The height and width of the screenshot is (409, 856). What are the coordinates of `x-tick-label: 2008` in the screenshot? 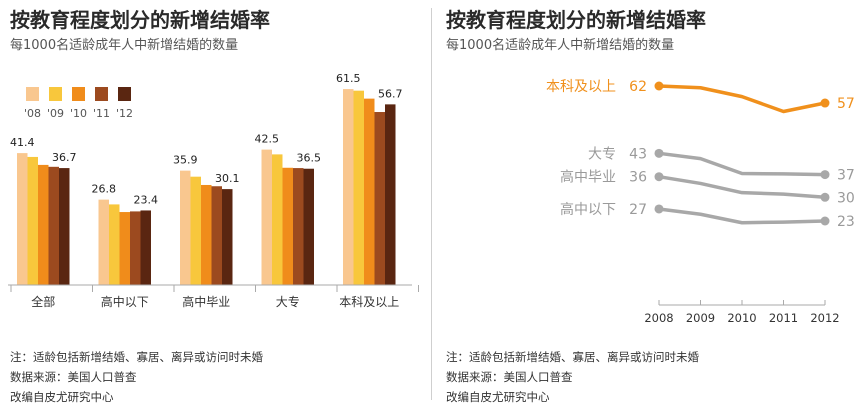 It's located at (658, 318).